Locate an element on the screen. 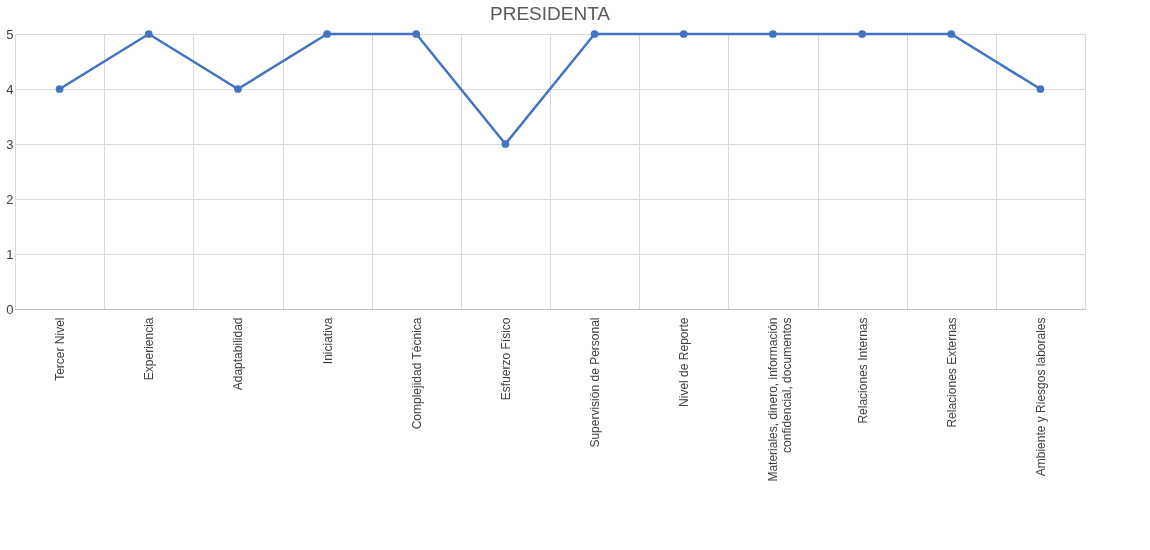 The height and width of the screenshot is (550, 1150). x-tick-label: Materiales, dinero, información confidencial, documentos is located at coordinates (780, 399).